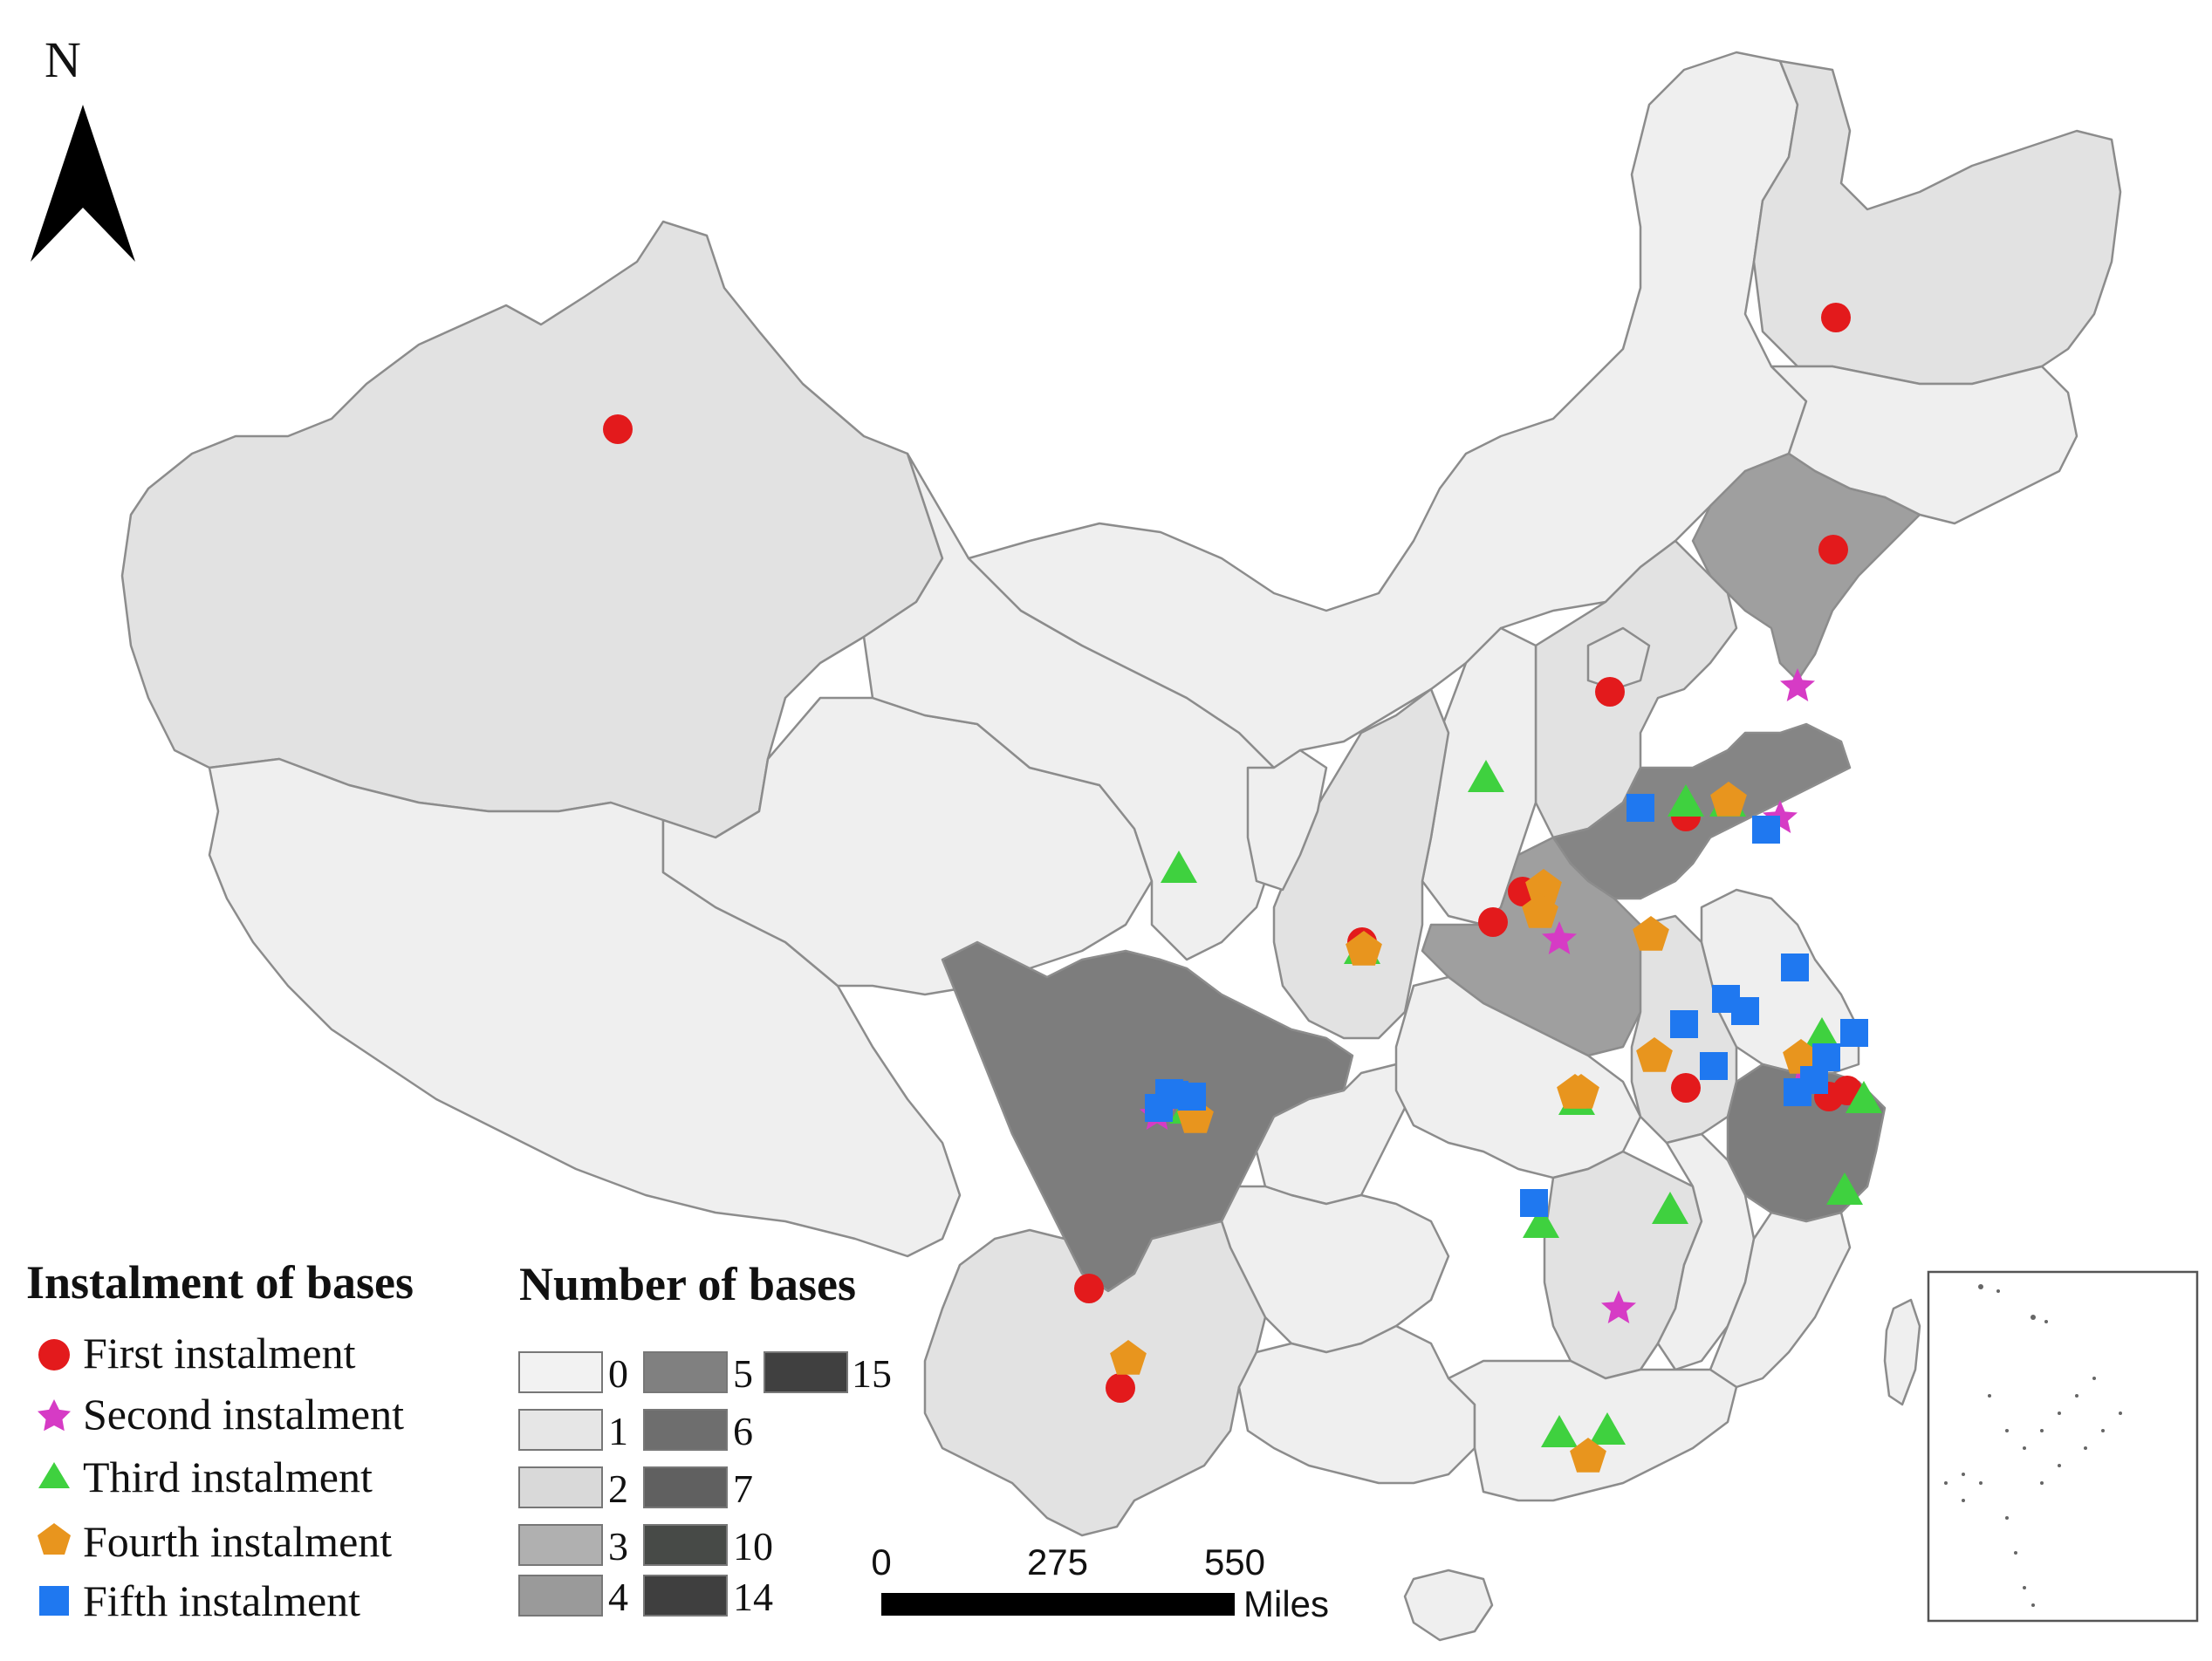 Image resolution: width=2212 pixels, height=1661 pixels. What do you see at coordinates (753, 1597) in the screenshot?
I see `count-label: 14` at bounding box center [753, 1597].